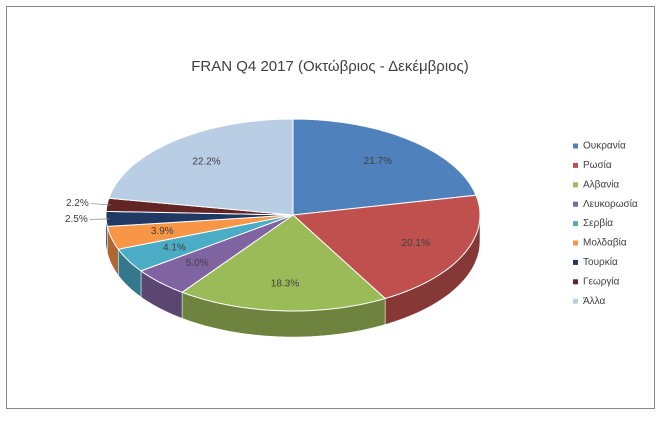 This screenshot has height=421, width=662. Describe the element at coordinates (610, 204) in the screenshot. I see `legend-label: Λευκορωσία` at that location.